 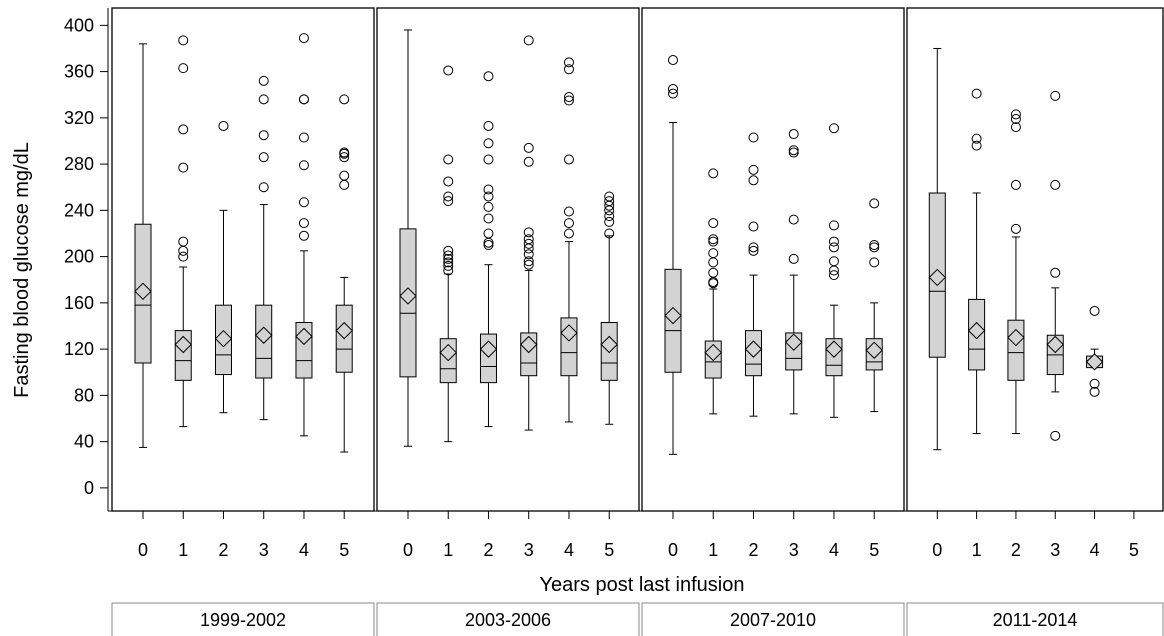 What do you see at coordinates (243, 620) in the screenshot?
I see `panel-label: 1999-2002` at bounding box center [243, 620].